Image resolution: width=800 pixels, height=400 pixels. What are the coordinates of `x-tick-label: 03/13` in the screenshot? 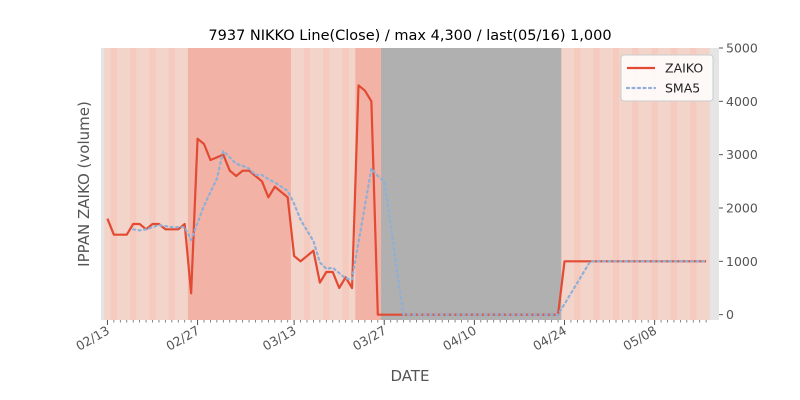 It's located at (279, 338).